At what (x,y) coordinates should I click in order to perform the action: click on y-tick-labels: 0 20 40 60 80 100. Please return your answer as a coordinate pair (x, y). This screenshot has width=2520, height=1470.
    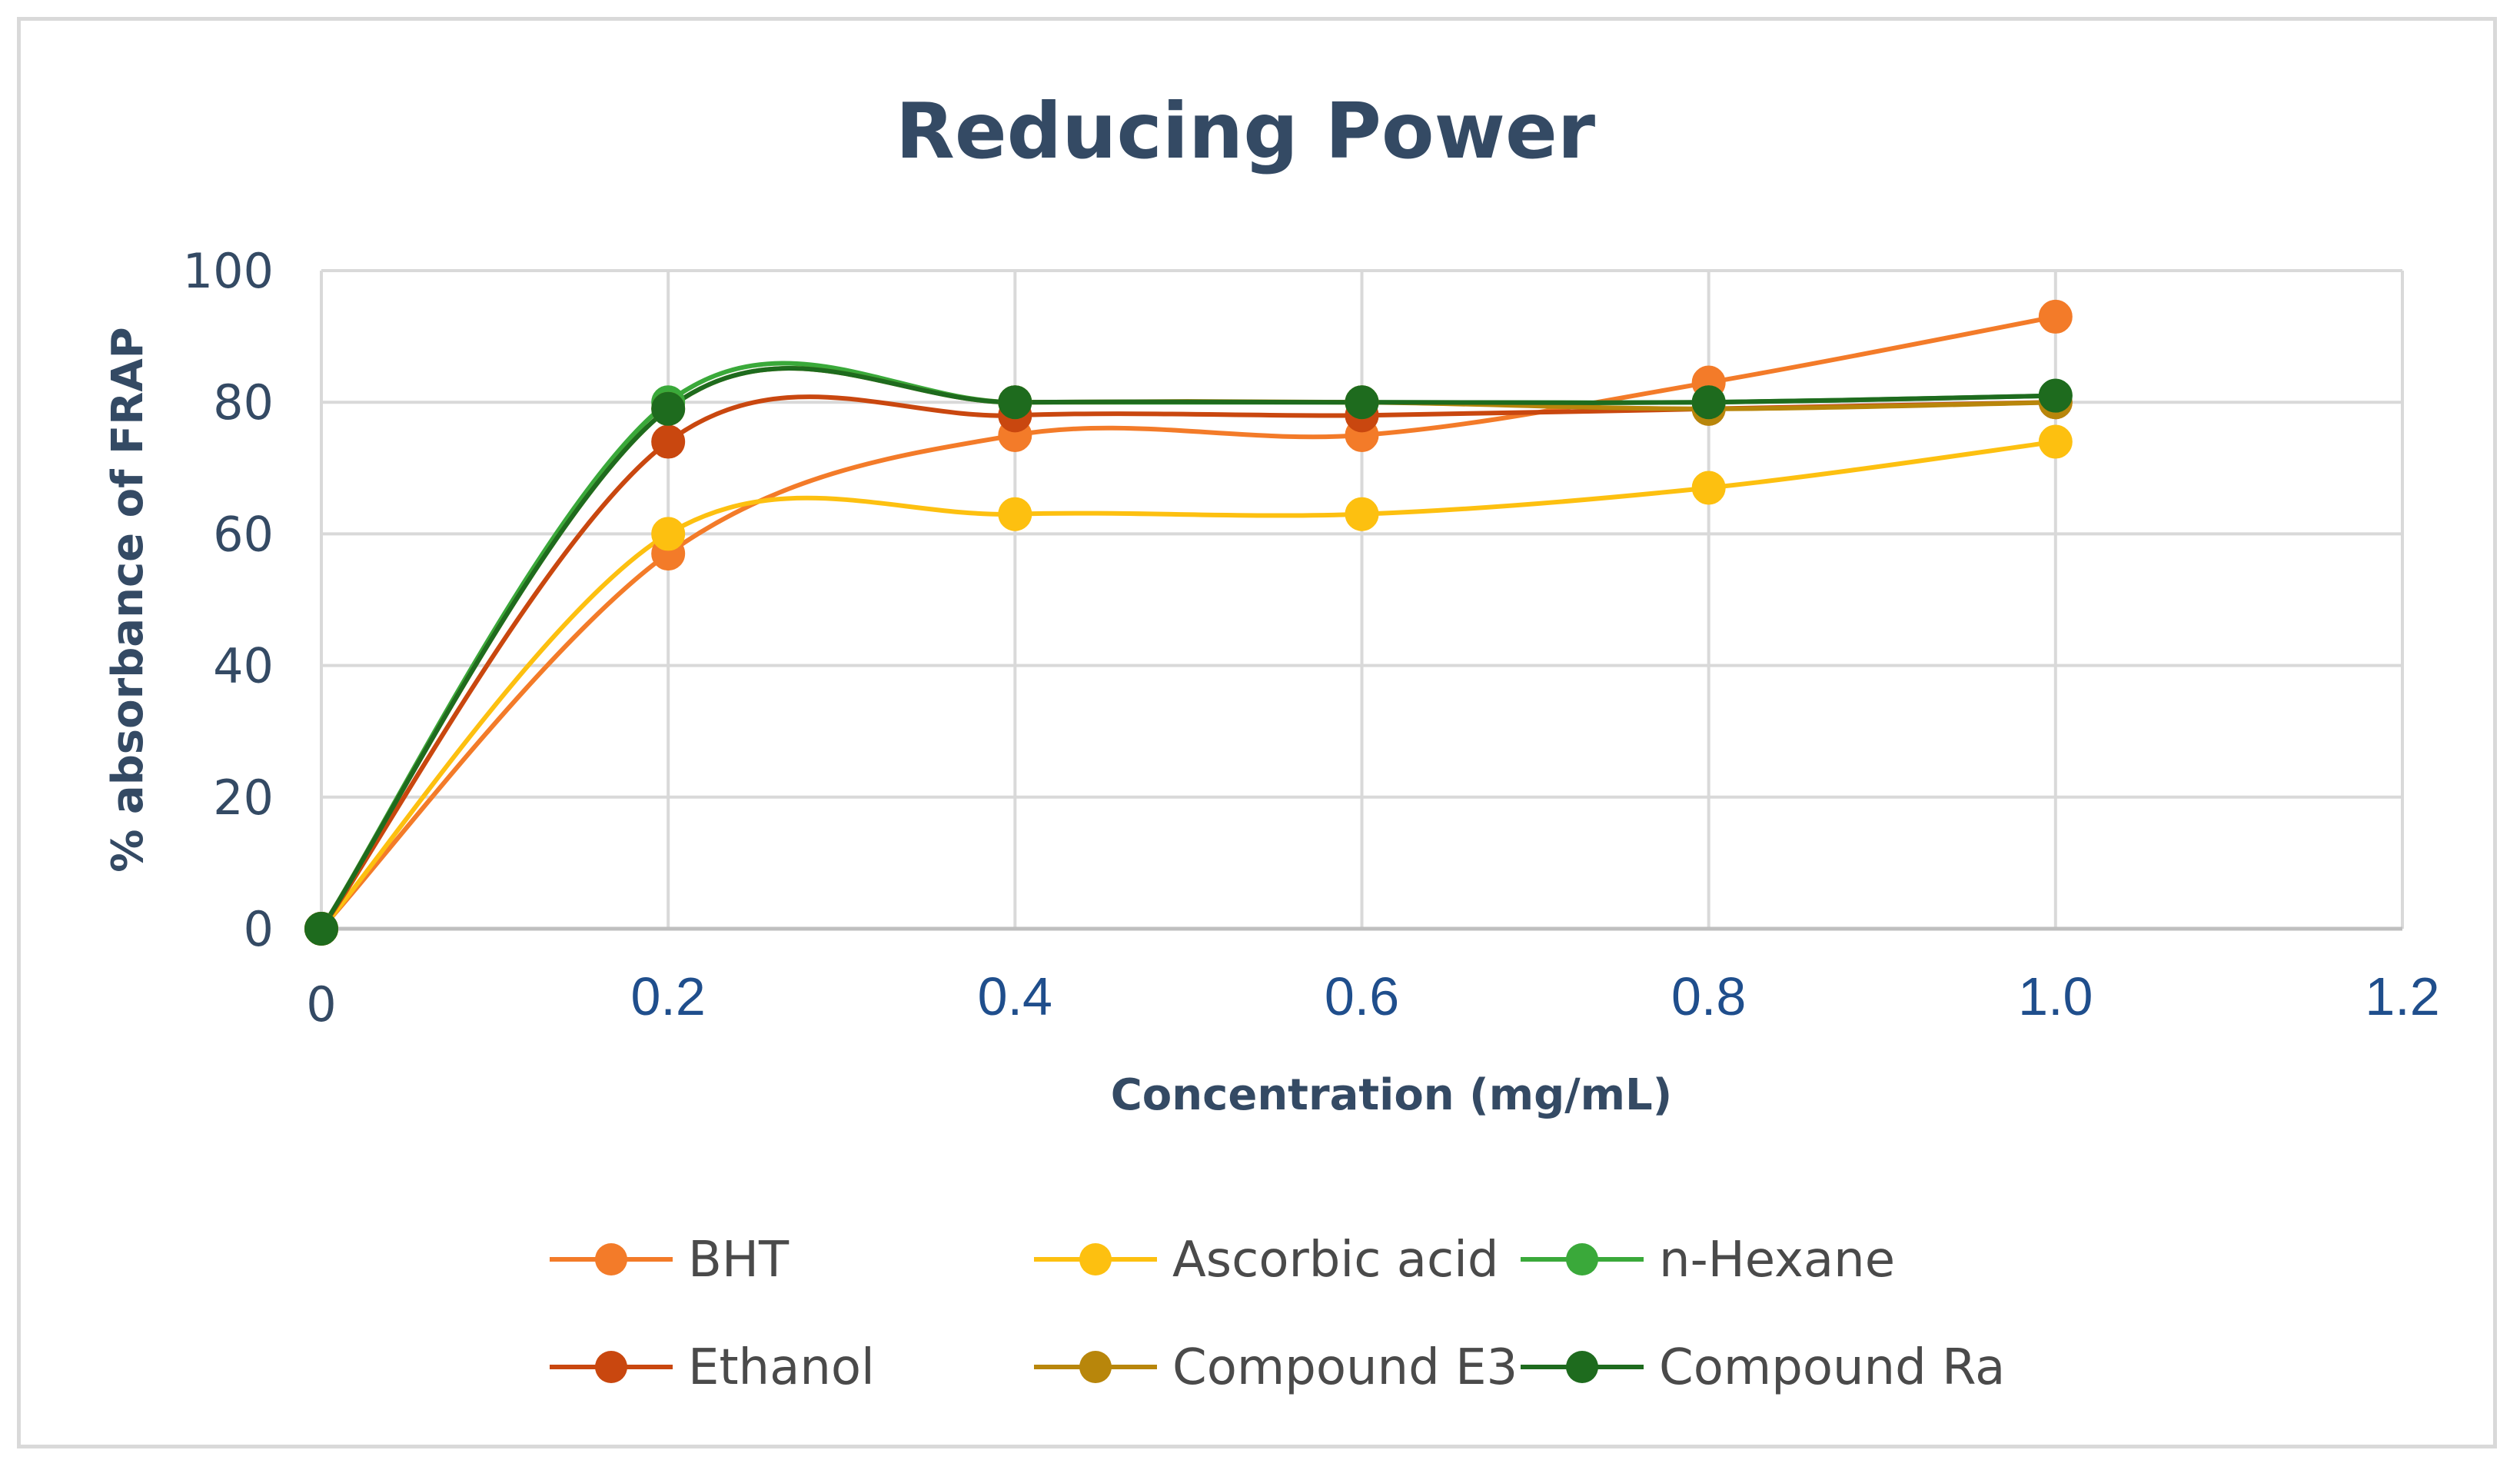
    Looking at the image, I should click on (228, 600).